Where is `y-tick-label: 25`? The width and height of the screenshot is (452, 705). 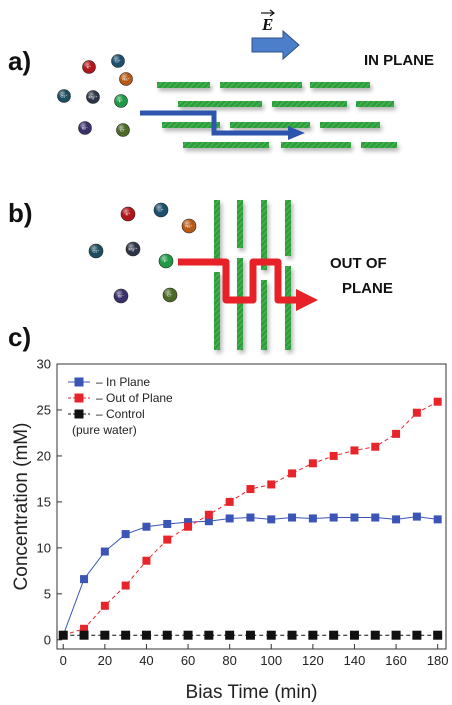
y-tick-label: 25 is located at coordinates (44, 409).